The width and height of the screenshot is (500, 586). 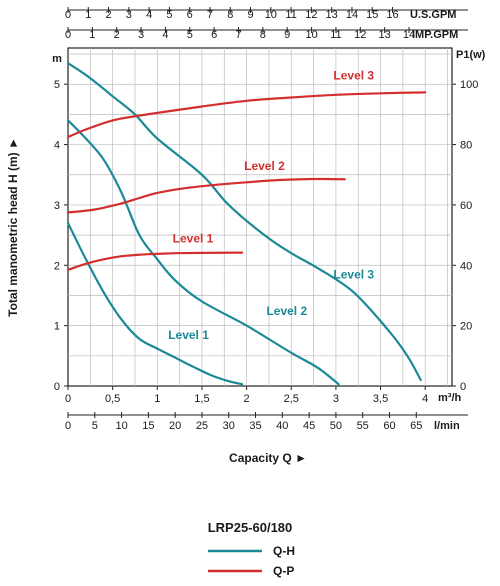 I want to click on lmin-scale-label: 35, so click(x=255, y=426).